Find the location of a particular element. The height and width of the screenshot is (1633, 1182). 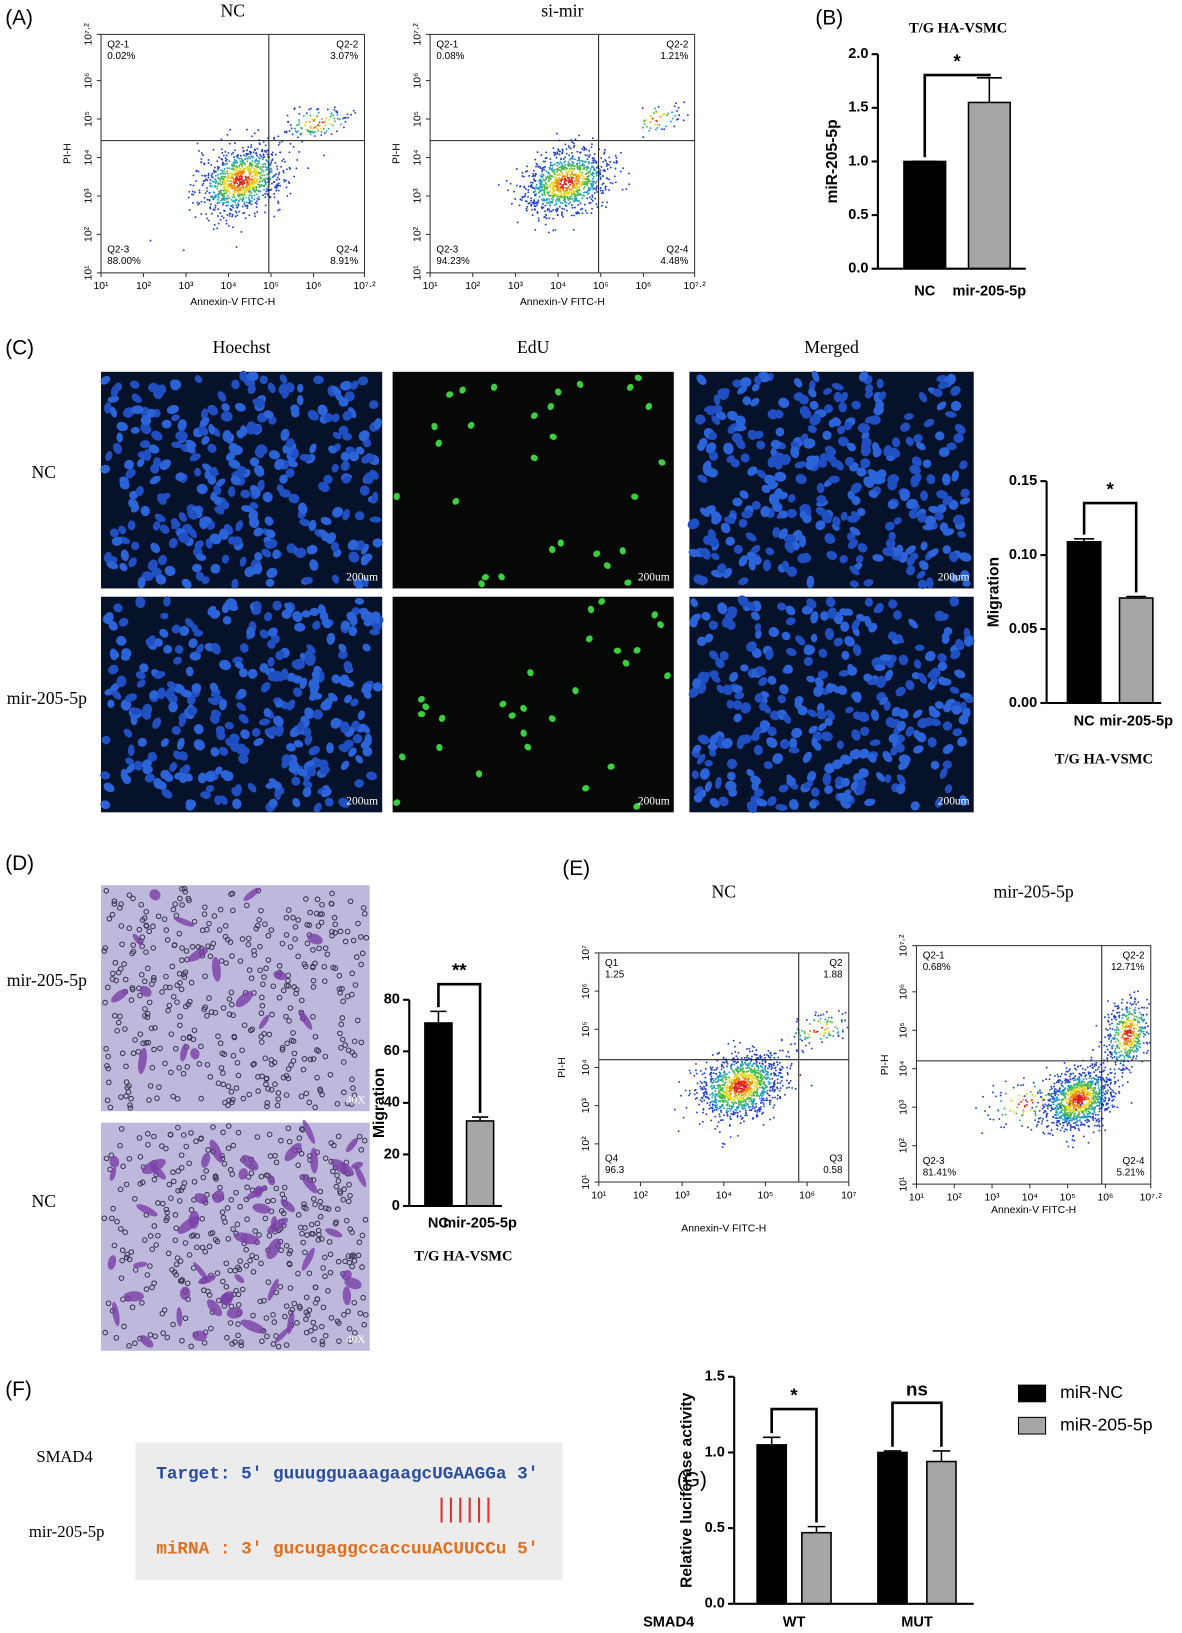

y-axis-label: Migration is located at coordinates (379, 1103).